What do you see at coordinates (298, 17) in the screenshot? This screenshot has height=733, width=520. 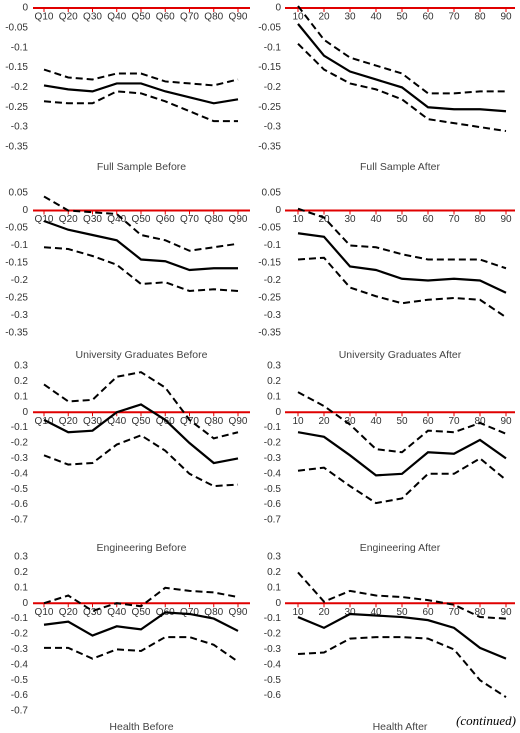 I see `x-tick-label: 10` at bounding box center [298, 17].